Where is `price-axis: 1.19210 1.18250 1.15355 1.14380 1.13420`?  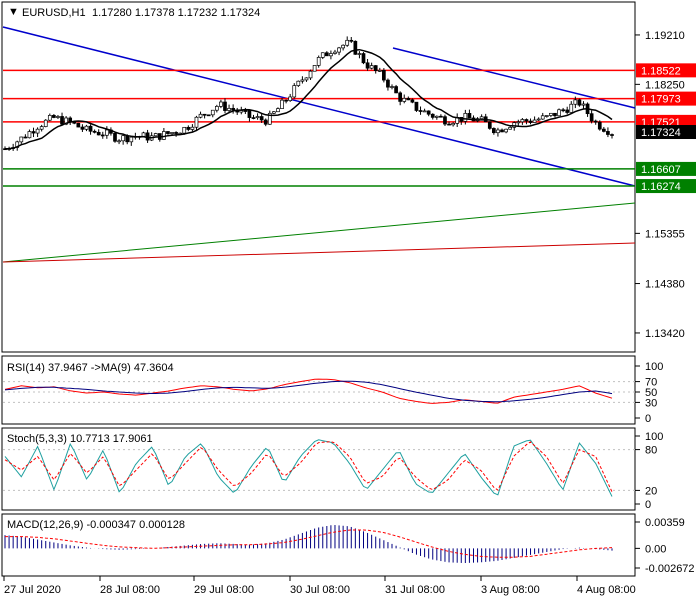 price-axis: 1.19210 1.18250 1.15355 1.14380 1.13420 is located at coordinates (660, 185).